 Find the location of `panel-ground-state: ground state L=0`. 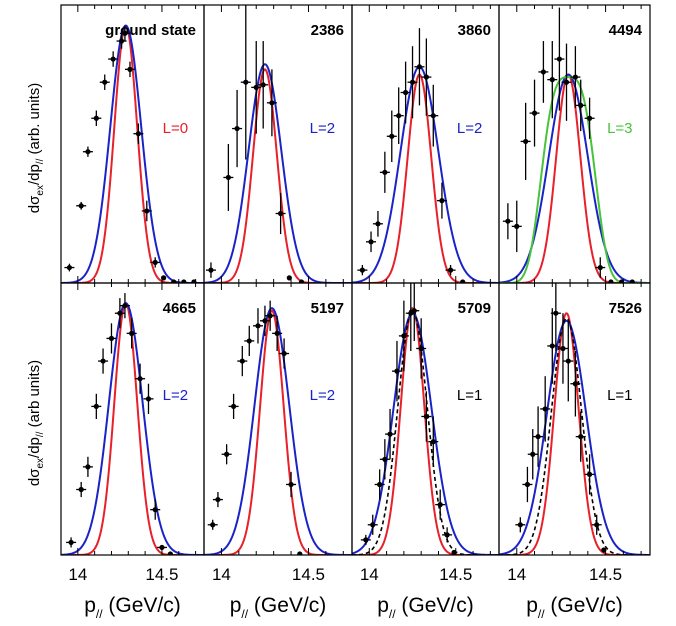

panel-ground-state: ground state L=0 is located at coordinates (132, 144).